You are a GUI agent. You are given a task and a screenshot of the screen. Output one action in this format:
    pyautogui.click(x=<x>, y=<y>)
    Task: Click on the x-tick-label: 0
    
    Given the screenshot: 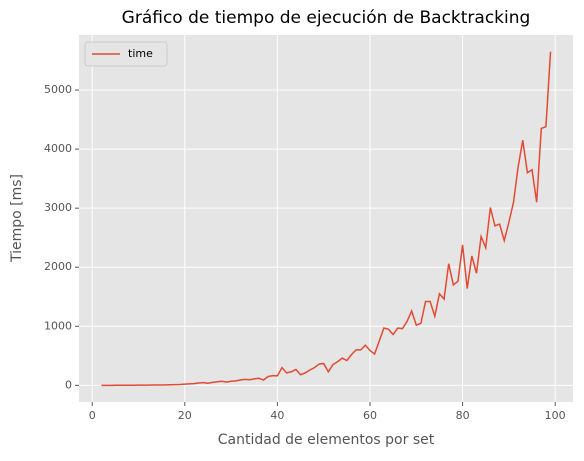 What is the action you would take?
    pyautogui.click(x=92, y=415)
    